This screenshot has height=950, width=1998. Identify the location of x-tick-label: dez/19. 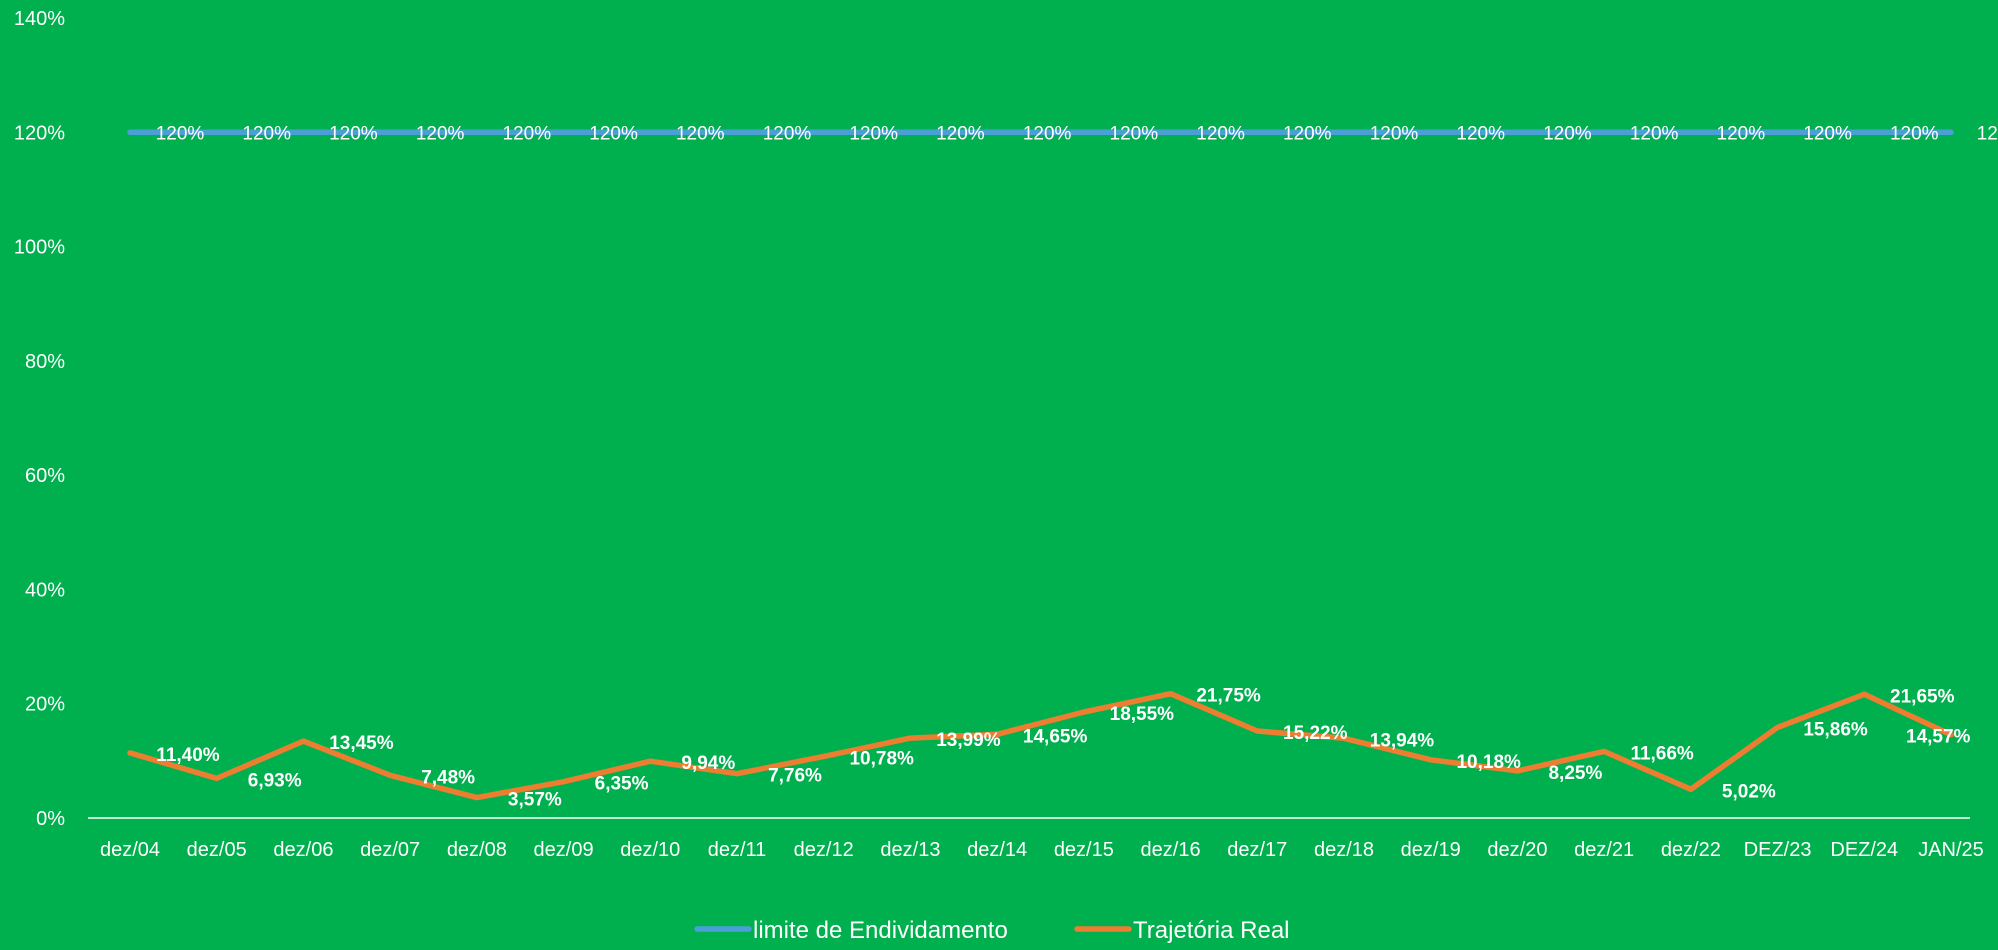
(1431, 850).